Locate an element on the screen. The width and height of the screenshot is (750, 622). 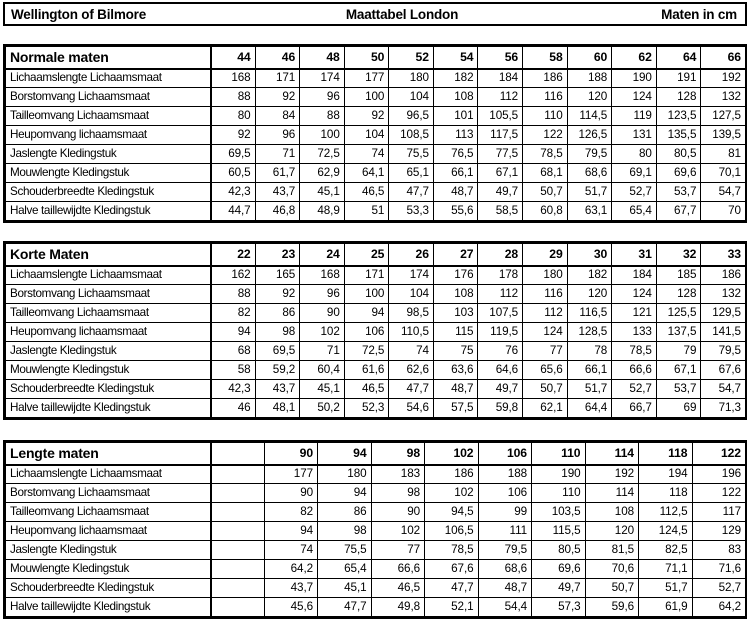
measurement-label: Borstomvang Lichaamsmaat is located at coordinates (108, 294).